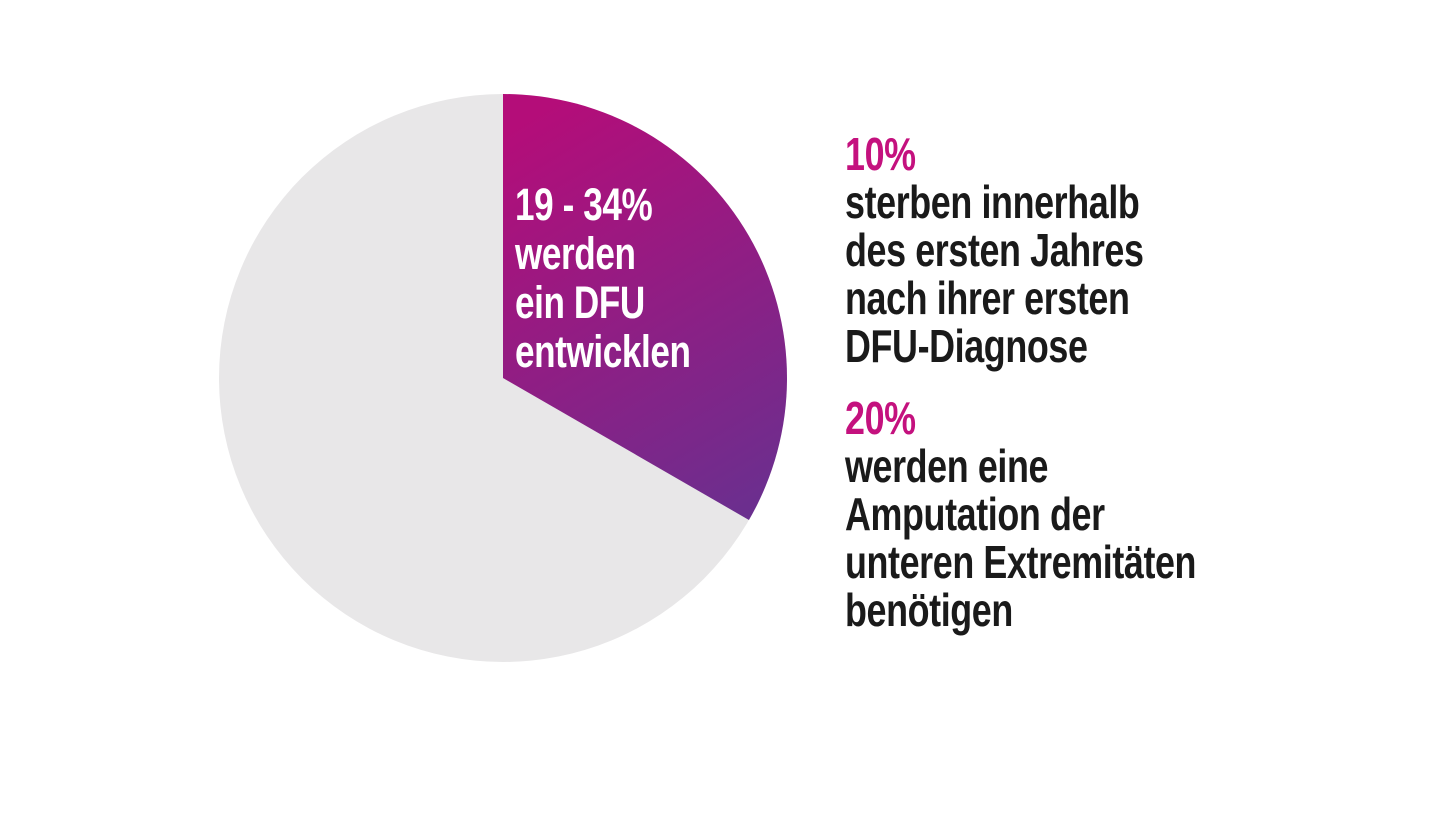 The width and height of the screenshot is (1451, 817). I want to click on stat-text-line: unteren Extremitäten, so click(1021, 562).